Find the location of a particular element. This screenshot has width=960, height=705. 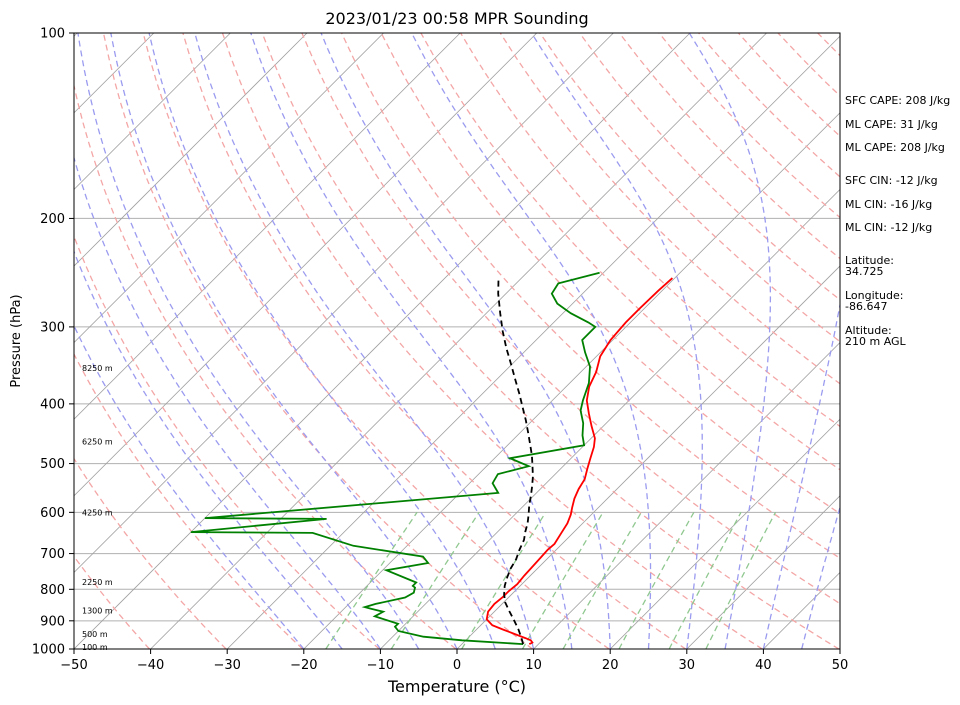

stats-annotation: SFC CIN: -12 J/kg is located at coordinates (891, 180).